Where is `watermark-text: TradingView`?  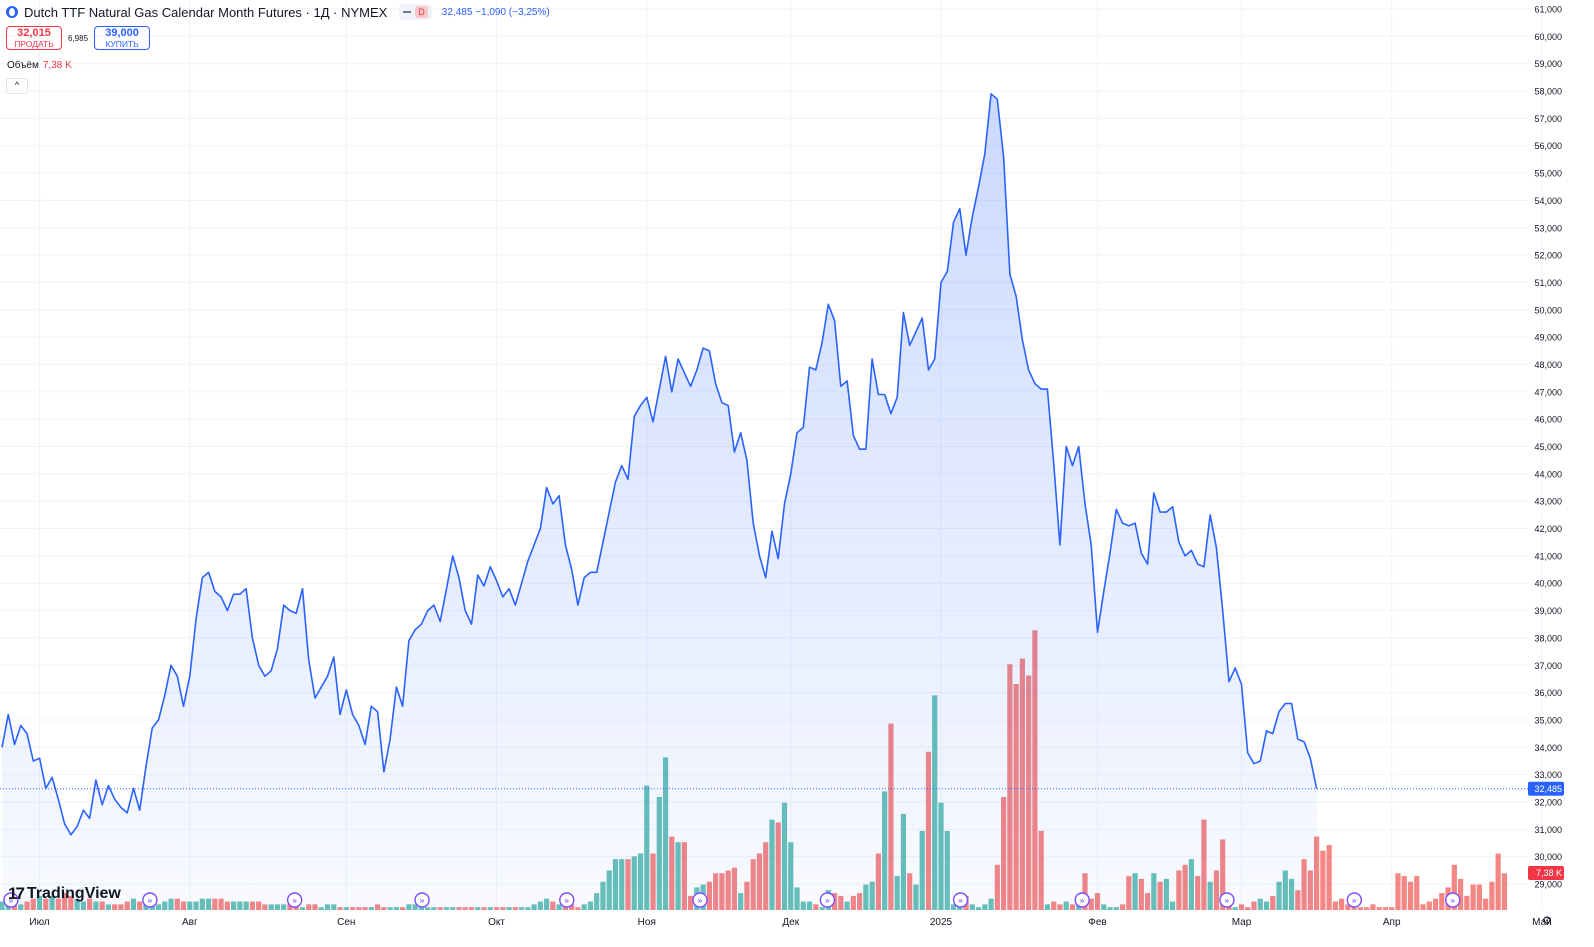
watermark-text: TradingView is located at coordinates (73, 893).